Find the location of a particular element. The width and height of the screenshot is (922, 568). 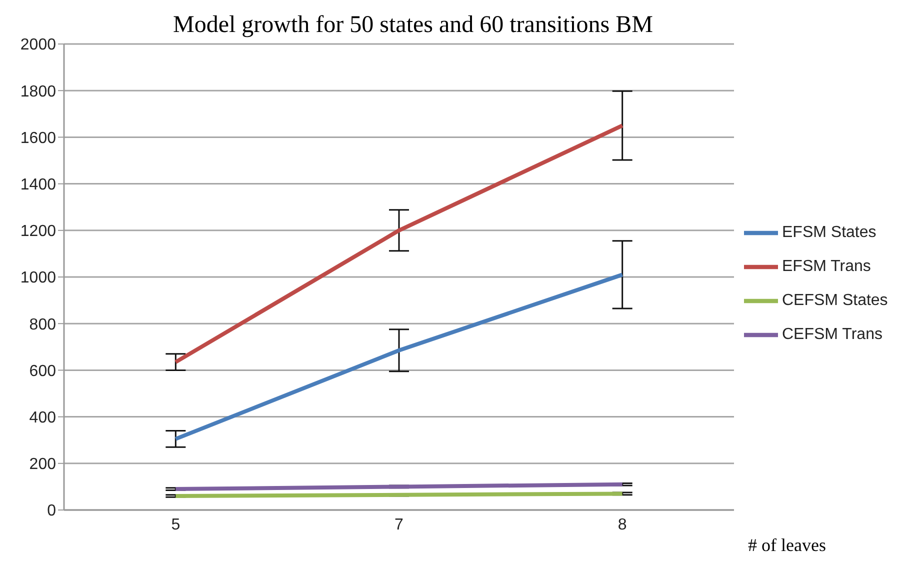

y-tick-label: 2000 is located at coordinates (38, 45).